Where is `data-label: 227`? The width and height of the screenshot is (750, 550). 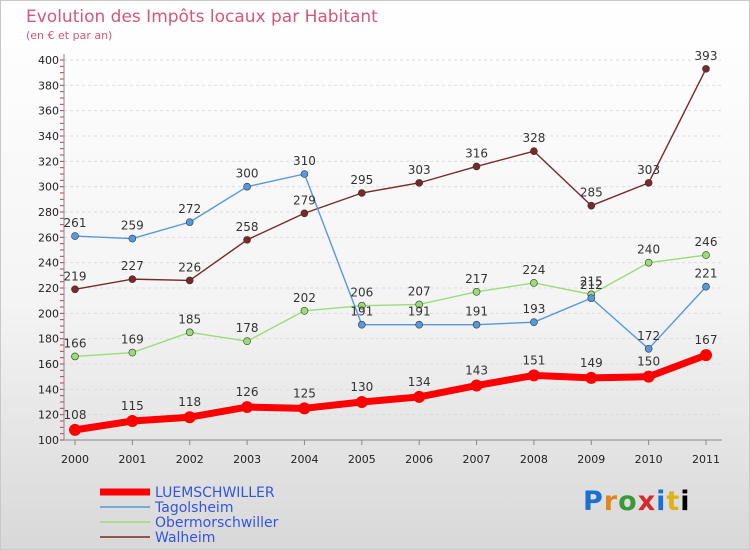 data-label: 227 is located at coordinates (132, 266).